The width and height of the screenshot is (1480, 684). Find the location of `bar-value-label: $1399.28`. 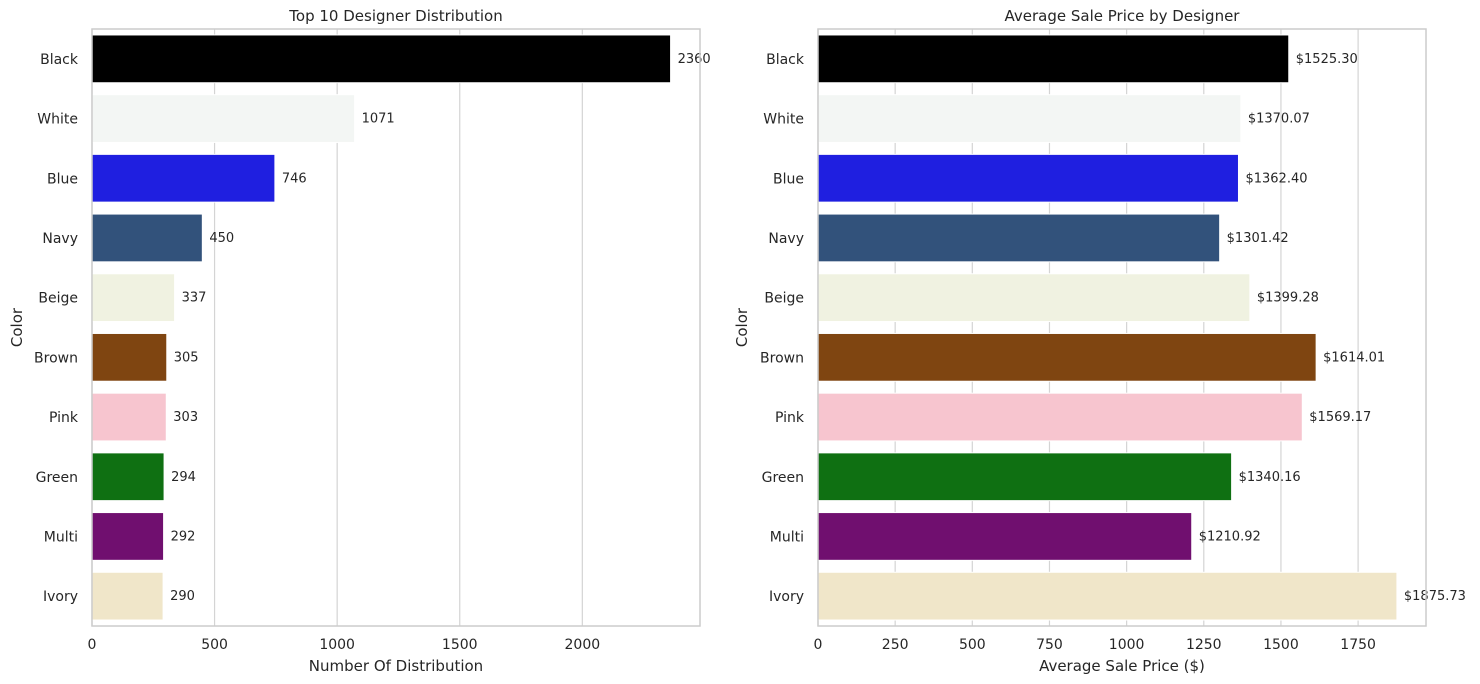

bar-value-label: $1399.28 is located at coordinates (1288, 298).